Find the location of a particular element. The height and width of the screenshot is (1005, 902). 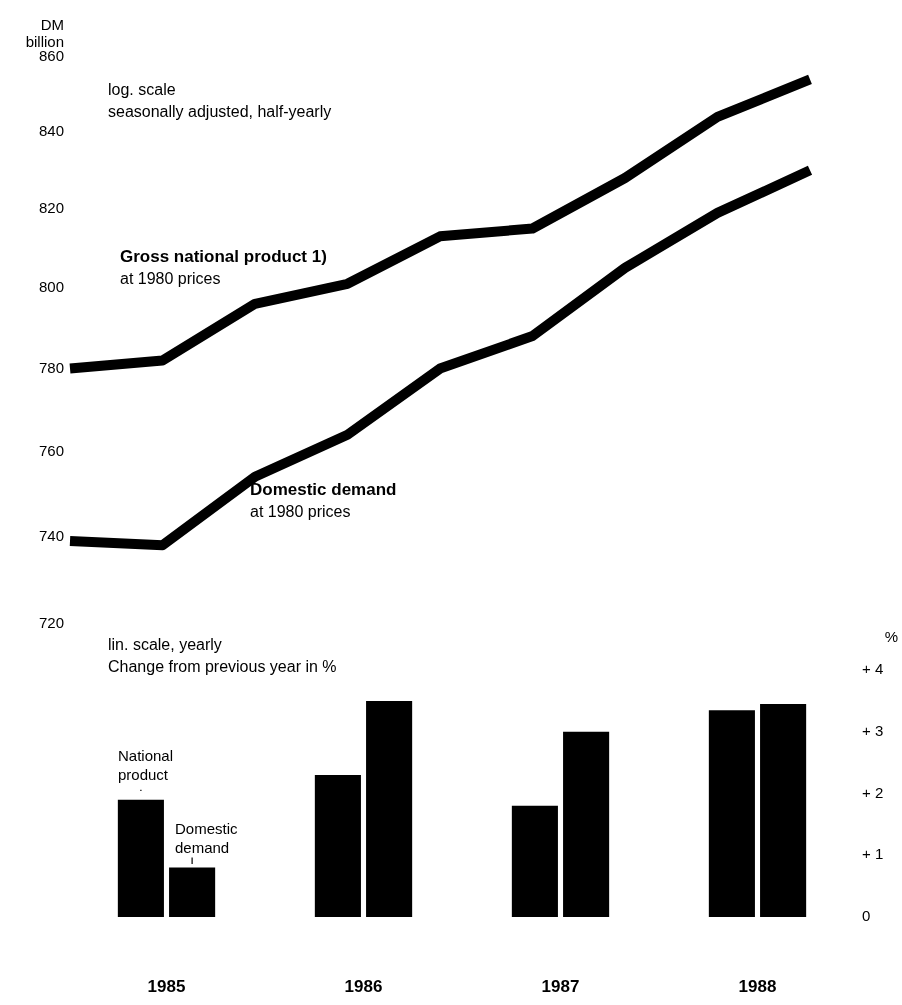

series-label: National product is located at coordinates (146, 765).